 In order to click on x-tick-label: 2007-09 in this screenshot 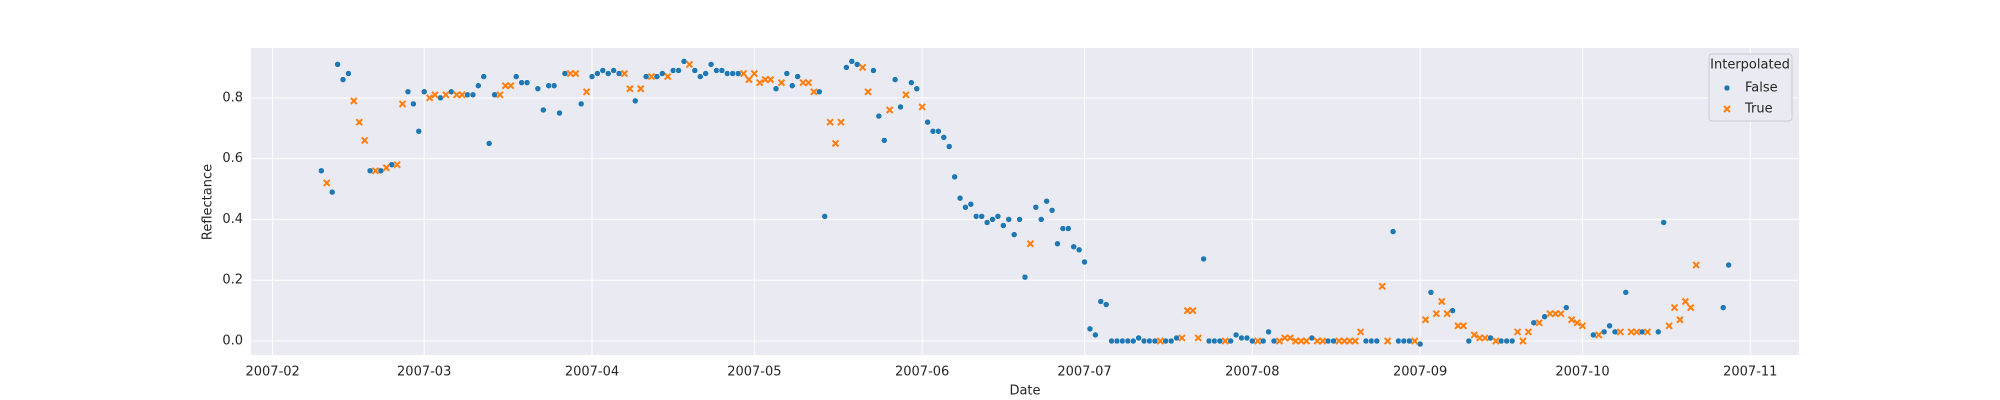, I will do `click(1420, 372)`.